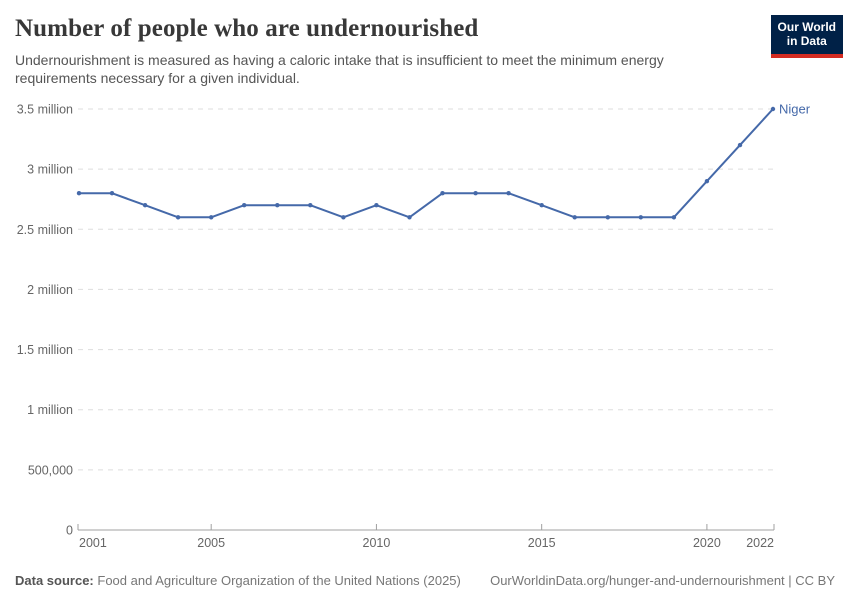 The height and width of the screenshot is (600, 850). Describe the element at coordinates (377, 543) in the screenshot. I see `x-tick-label: 2010` at that location.